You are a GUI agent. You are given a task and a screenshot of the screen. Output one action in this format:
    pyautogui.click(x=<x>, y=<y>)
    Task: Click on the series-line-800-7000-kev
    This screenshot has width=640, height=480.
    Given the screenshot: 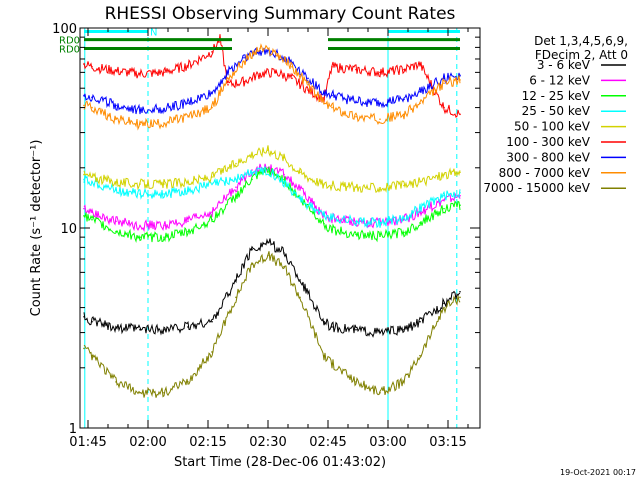 What is the action you would take?
    pyautogui.click(x=272, y=87)
    